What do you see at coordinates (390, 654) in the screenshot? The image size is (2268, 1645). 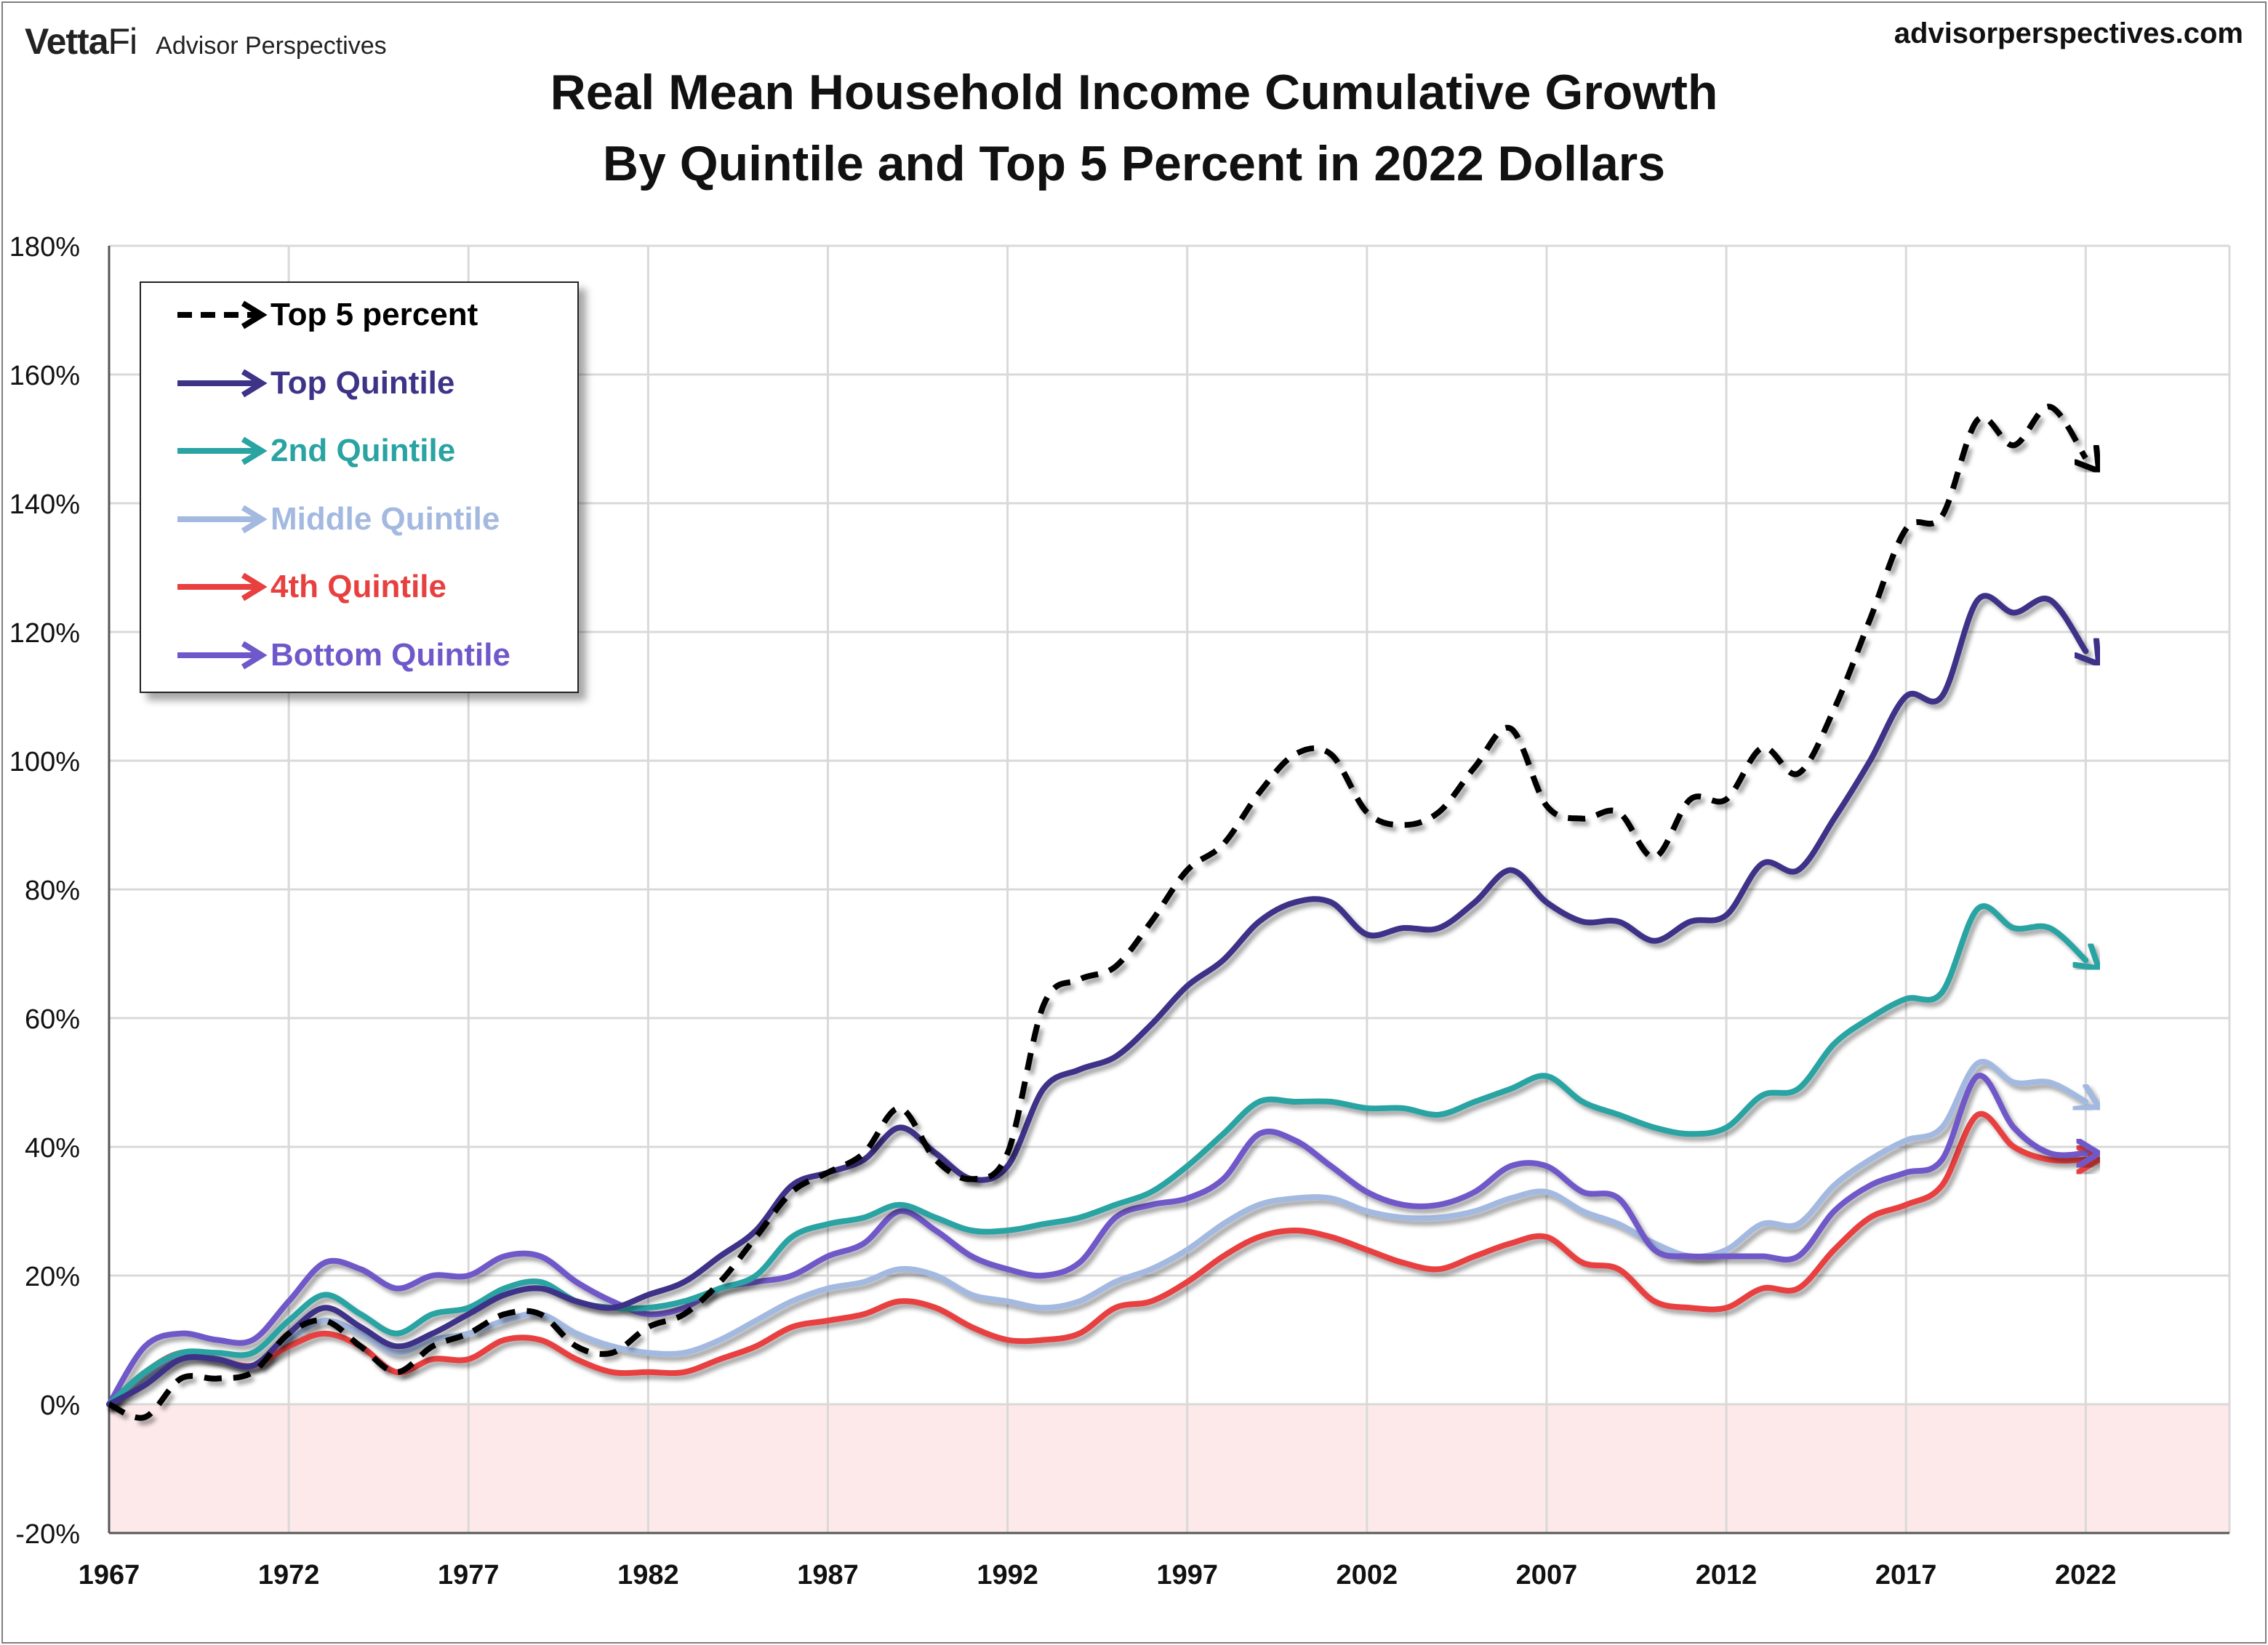 I see `legend-label: Bottom Quintile` at bounding box center [390, 654].